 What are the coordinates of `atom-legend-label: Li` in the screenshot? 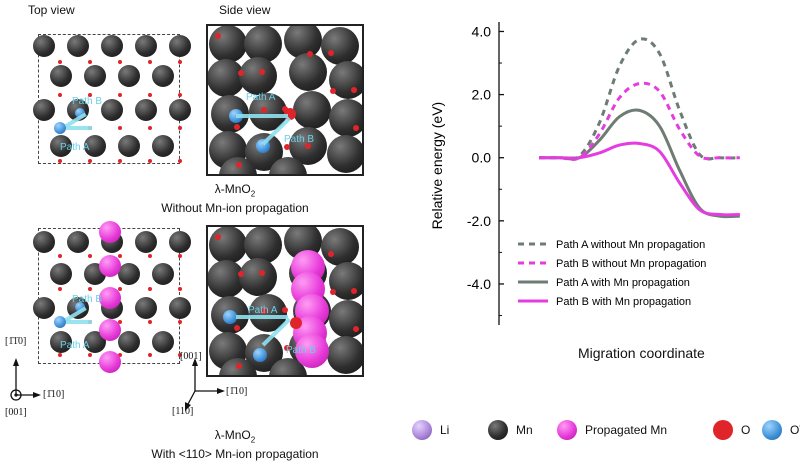 It's located at (445, 430).